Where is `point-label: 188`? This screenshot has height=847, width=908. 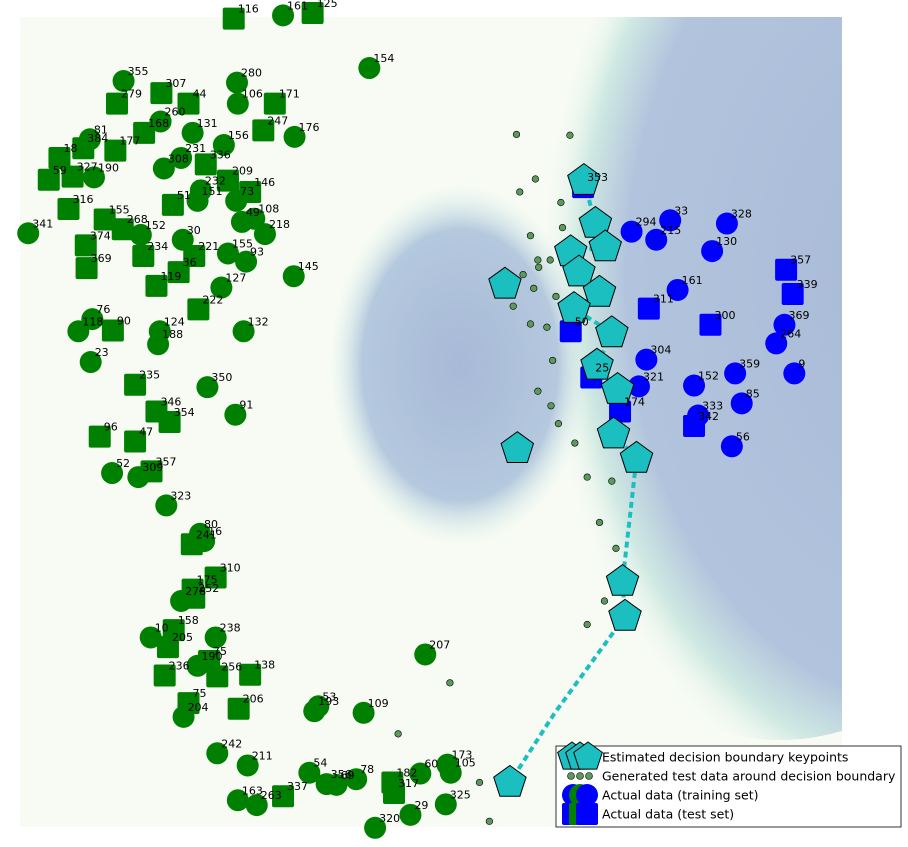
point-label: 188 is located at coordinates (172, 334).